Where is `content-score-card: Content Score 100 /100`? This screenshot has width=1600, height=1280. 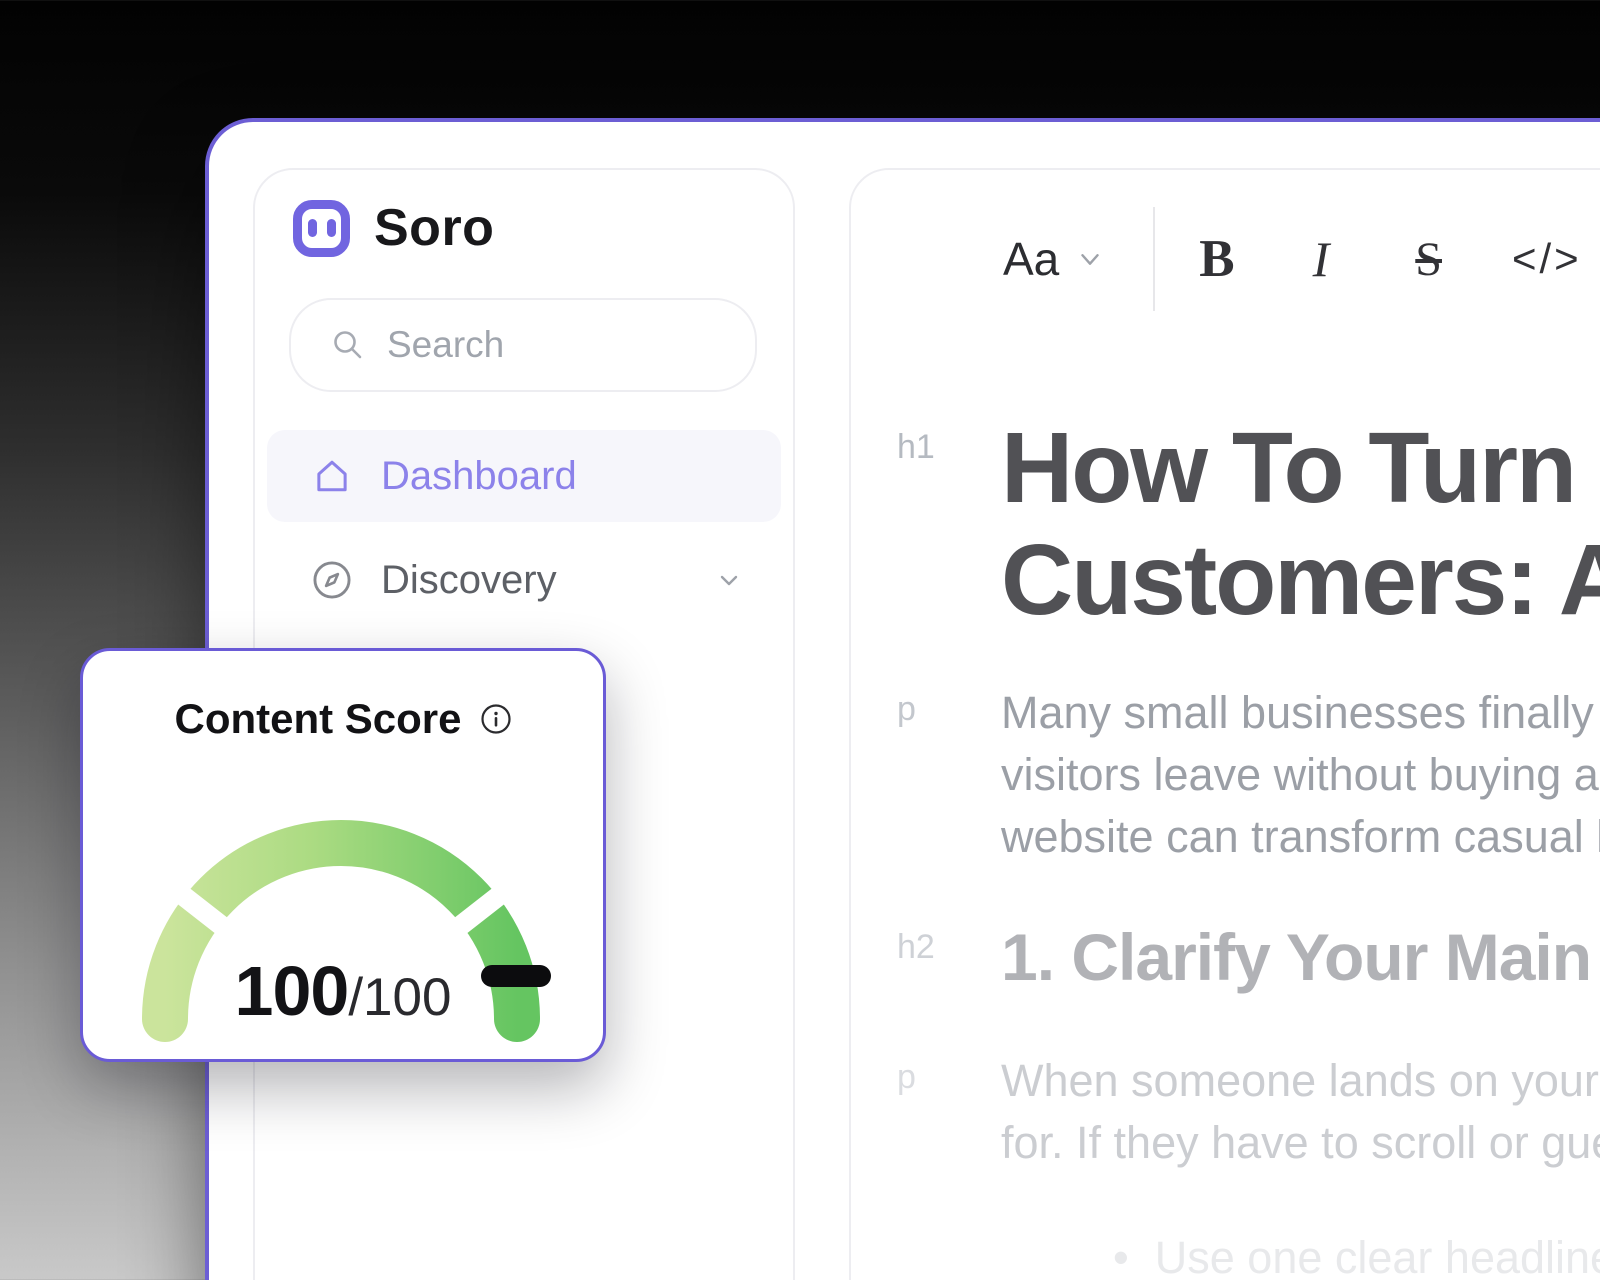
content-score-card: Content Score 100 /100 is located at coordinates (343, 855).